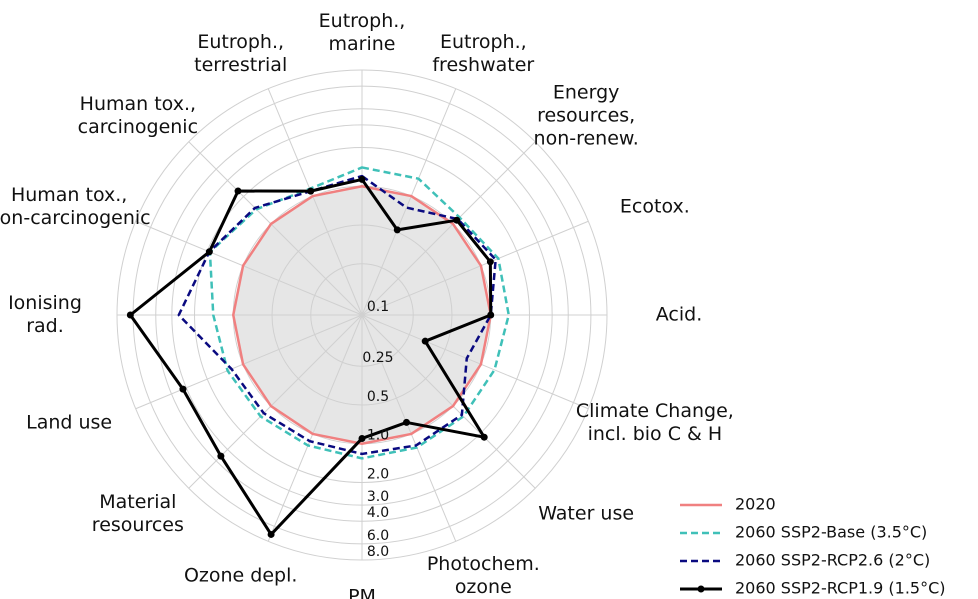 The image size is (978, 599). What do you see at coordinates (654, 206) in the screenshot?
I see `category-label: Ecotox.` at bounding box center [654, 206].